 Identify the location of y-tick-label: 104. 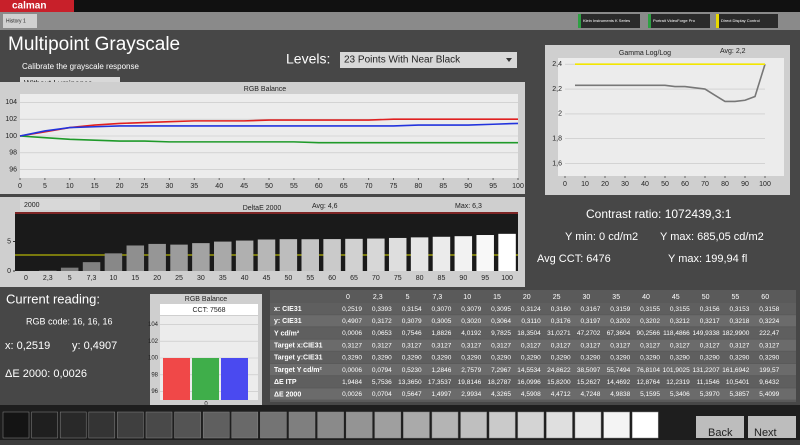
(11, 102).